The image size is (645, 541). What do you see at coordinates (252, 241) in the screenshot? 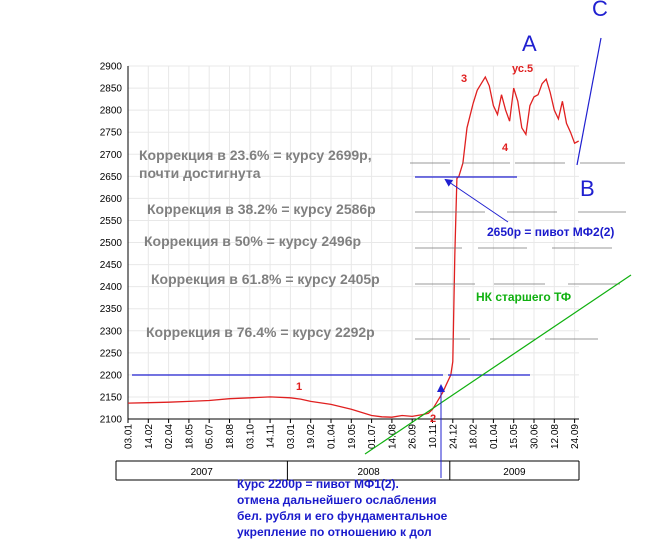
I see `correction-50: Коррекция в 50% = курсу 2496р` at bounding box center [252, 241].